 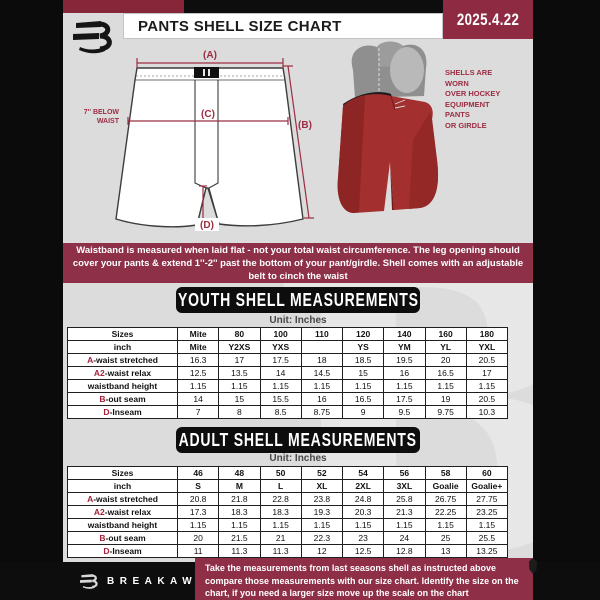 What do you see at coordinates (198, 512) in the screenshot?
I see `table-cell: 17.3` at bounding box center [198, 512].